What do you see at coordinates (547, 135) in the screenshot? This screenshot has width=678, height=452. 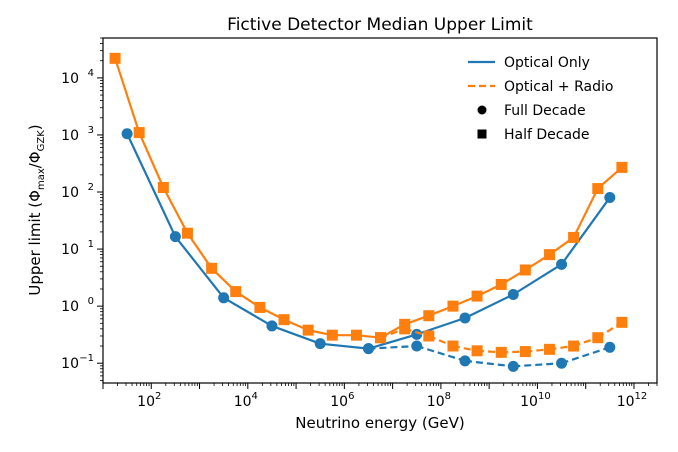 I see `legend-label: Half Decade` at bounding box center [547, 135].